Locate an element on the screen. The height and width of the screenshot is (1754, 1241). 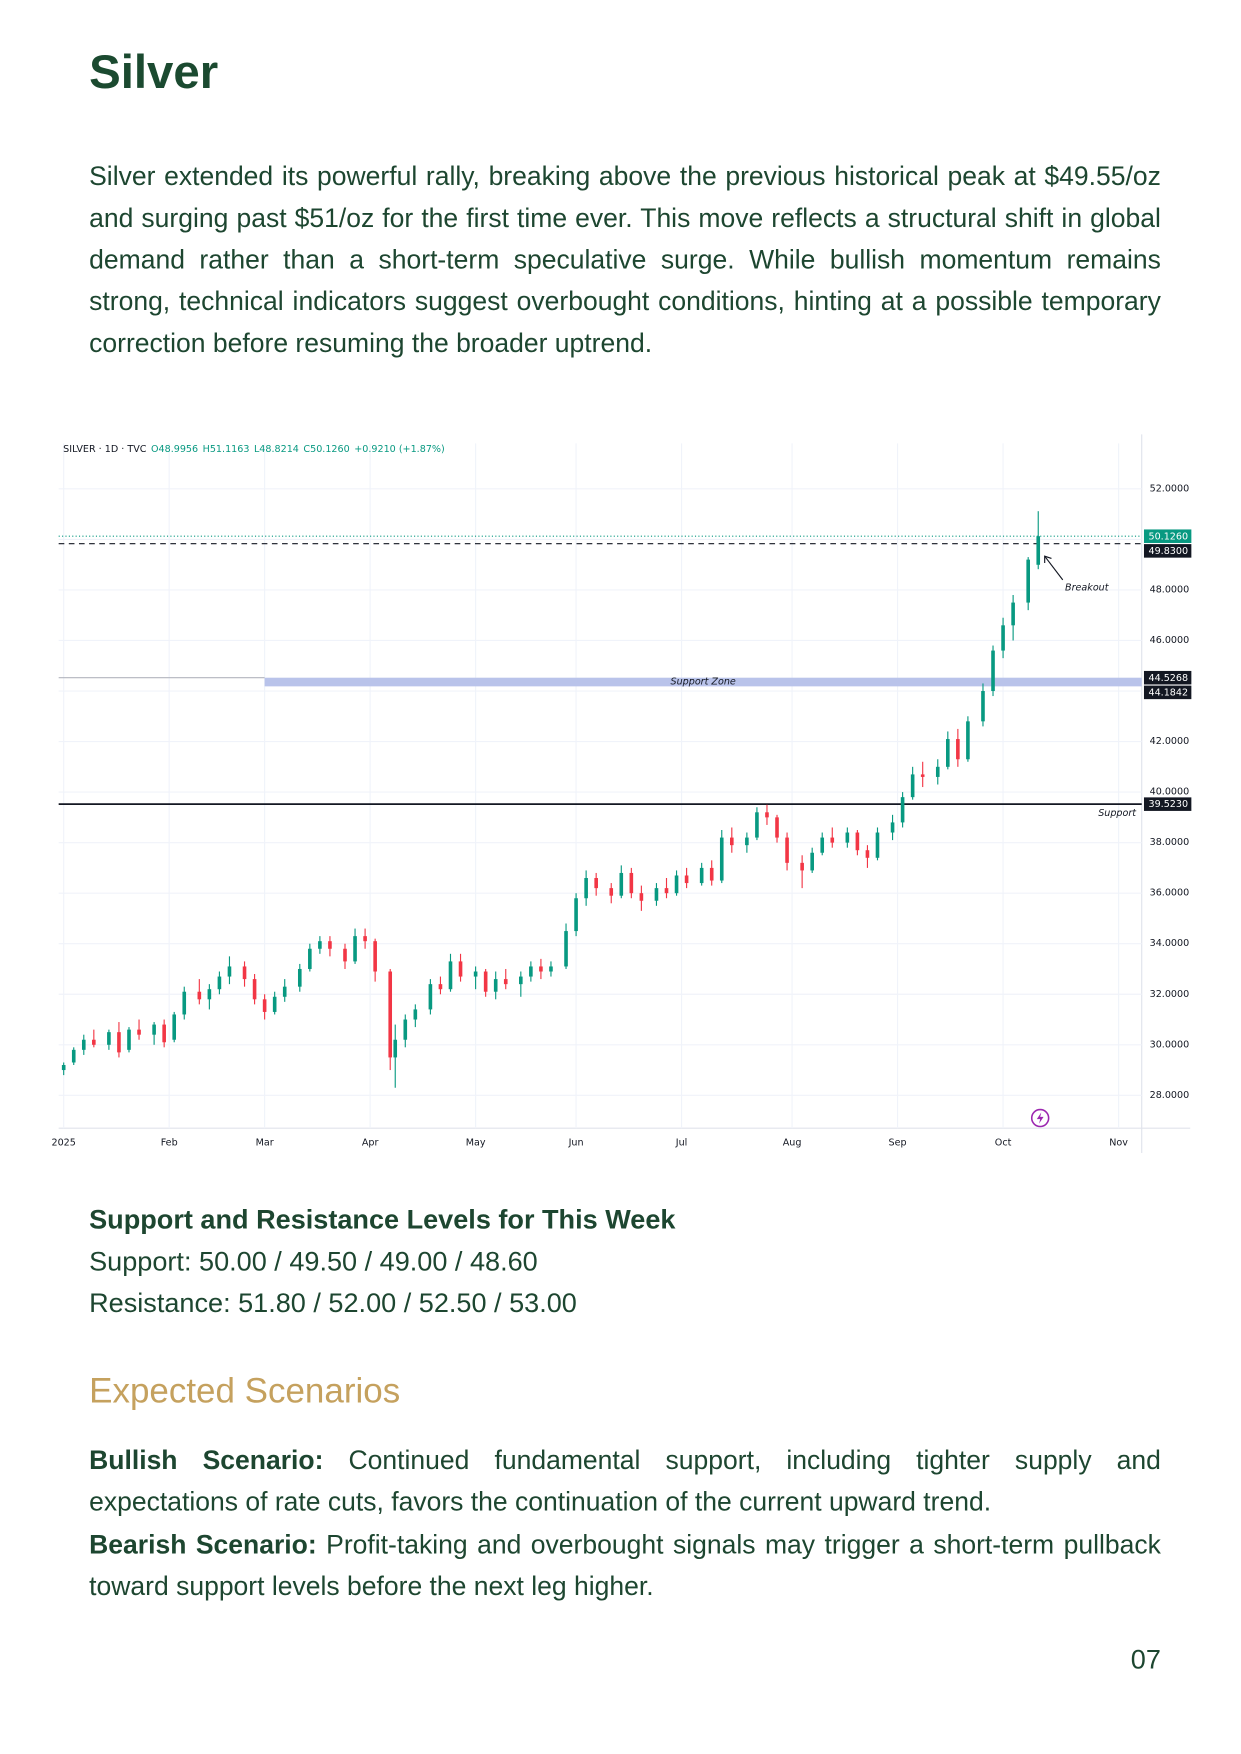
header-value: +0.9210 (+1.87%) is located at coordinates (399, 449).